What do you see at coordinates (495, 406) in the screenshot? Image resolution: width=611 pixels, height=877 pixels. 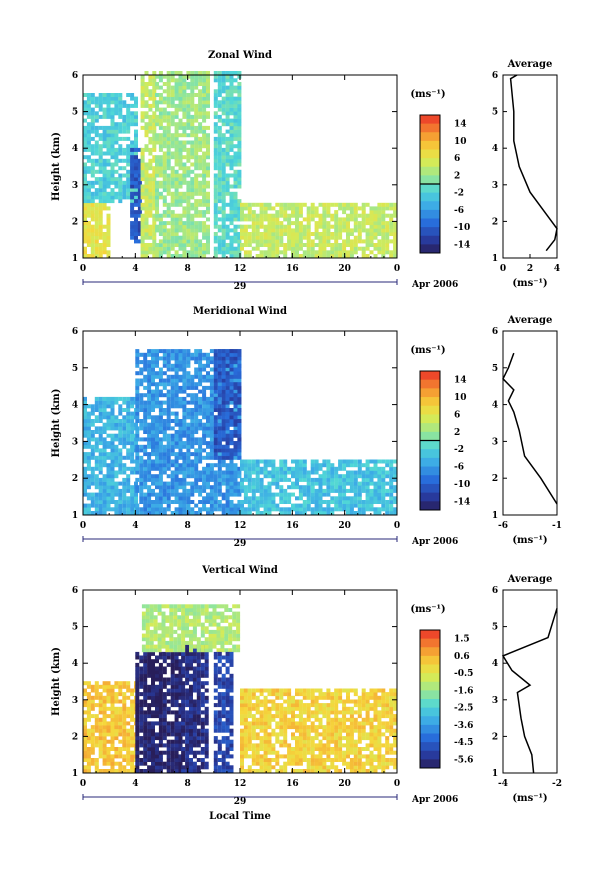 I see `profile-y-tick-label: 4` at bounding box center [495, 406].